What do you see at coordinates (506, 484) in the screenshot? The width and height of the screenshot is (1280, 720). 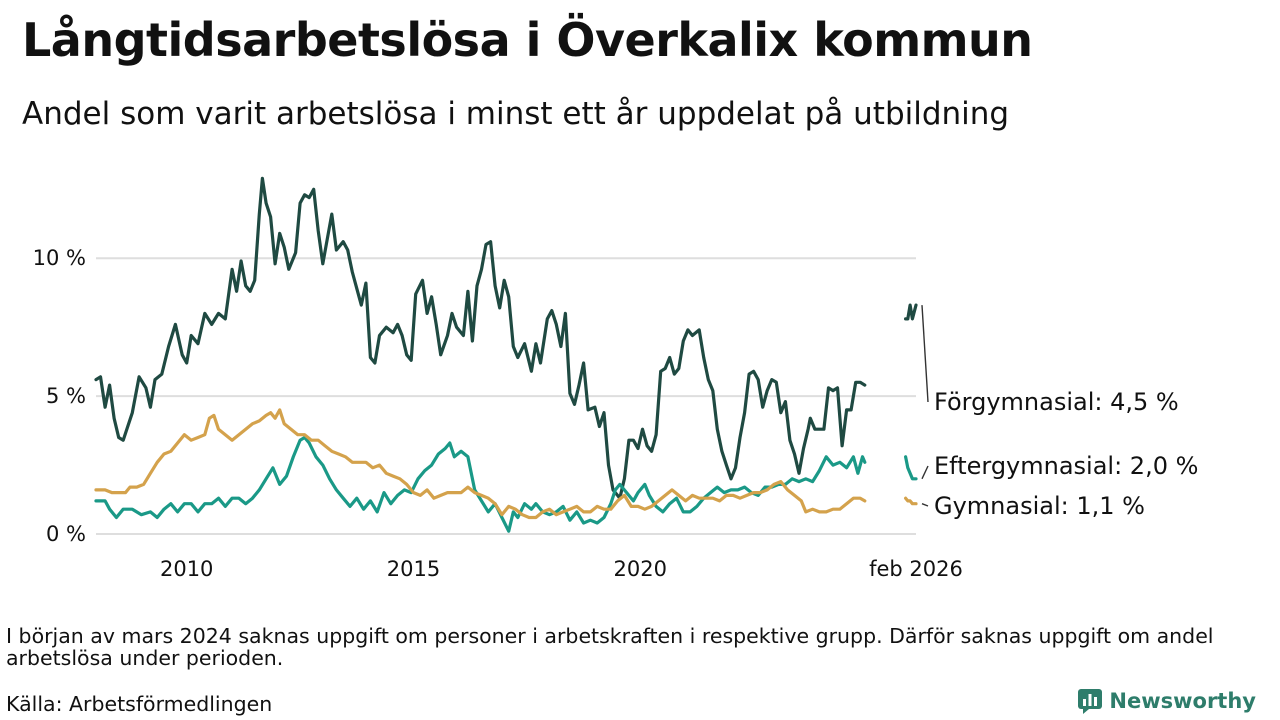 I see `series-line-eftergymnasial` at bounding box center [506, 484].